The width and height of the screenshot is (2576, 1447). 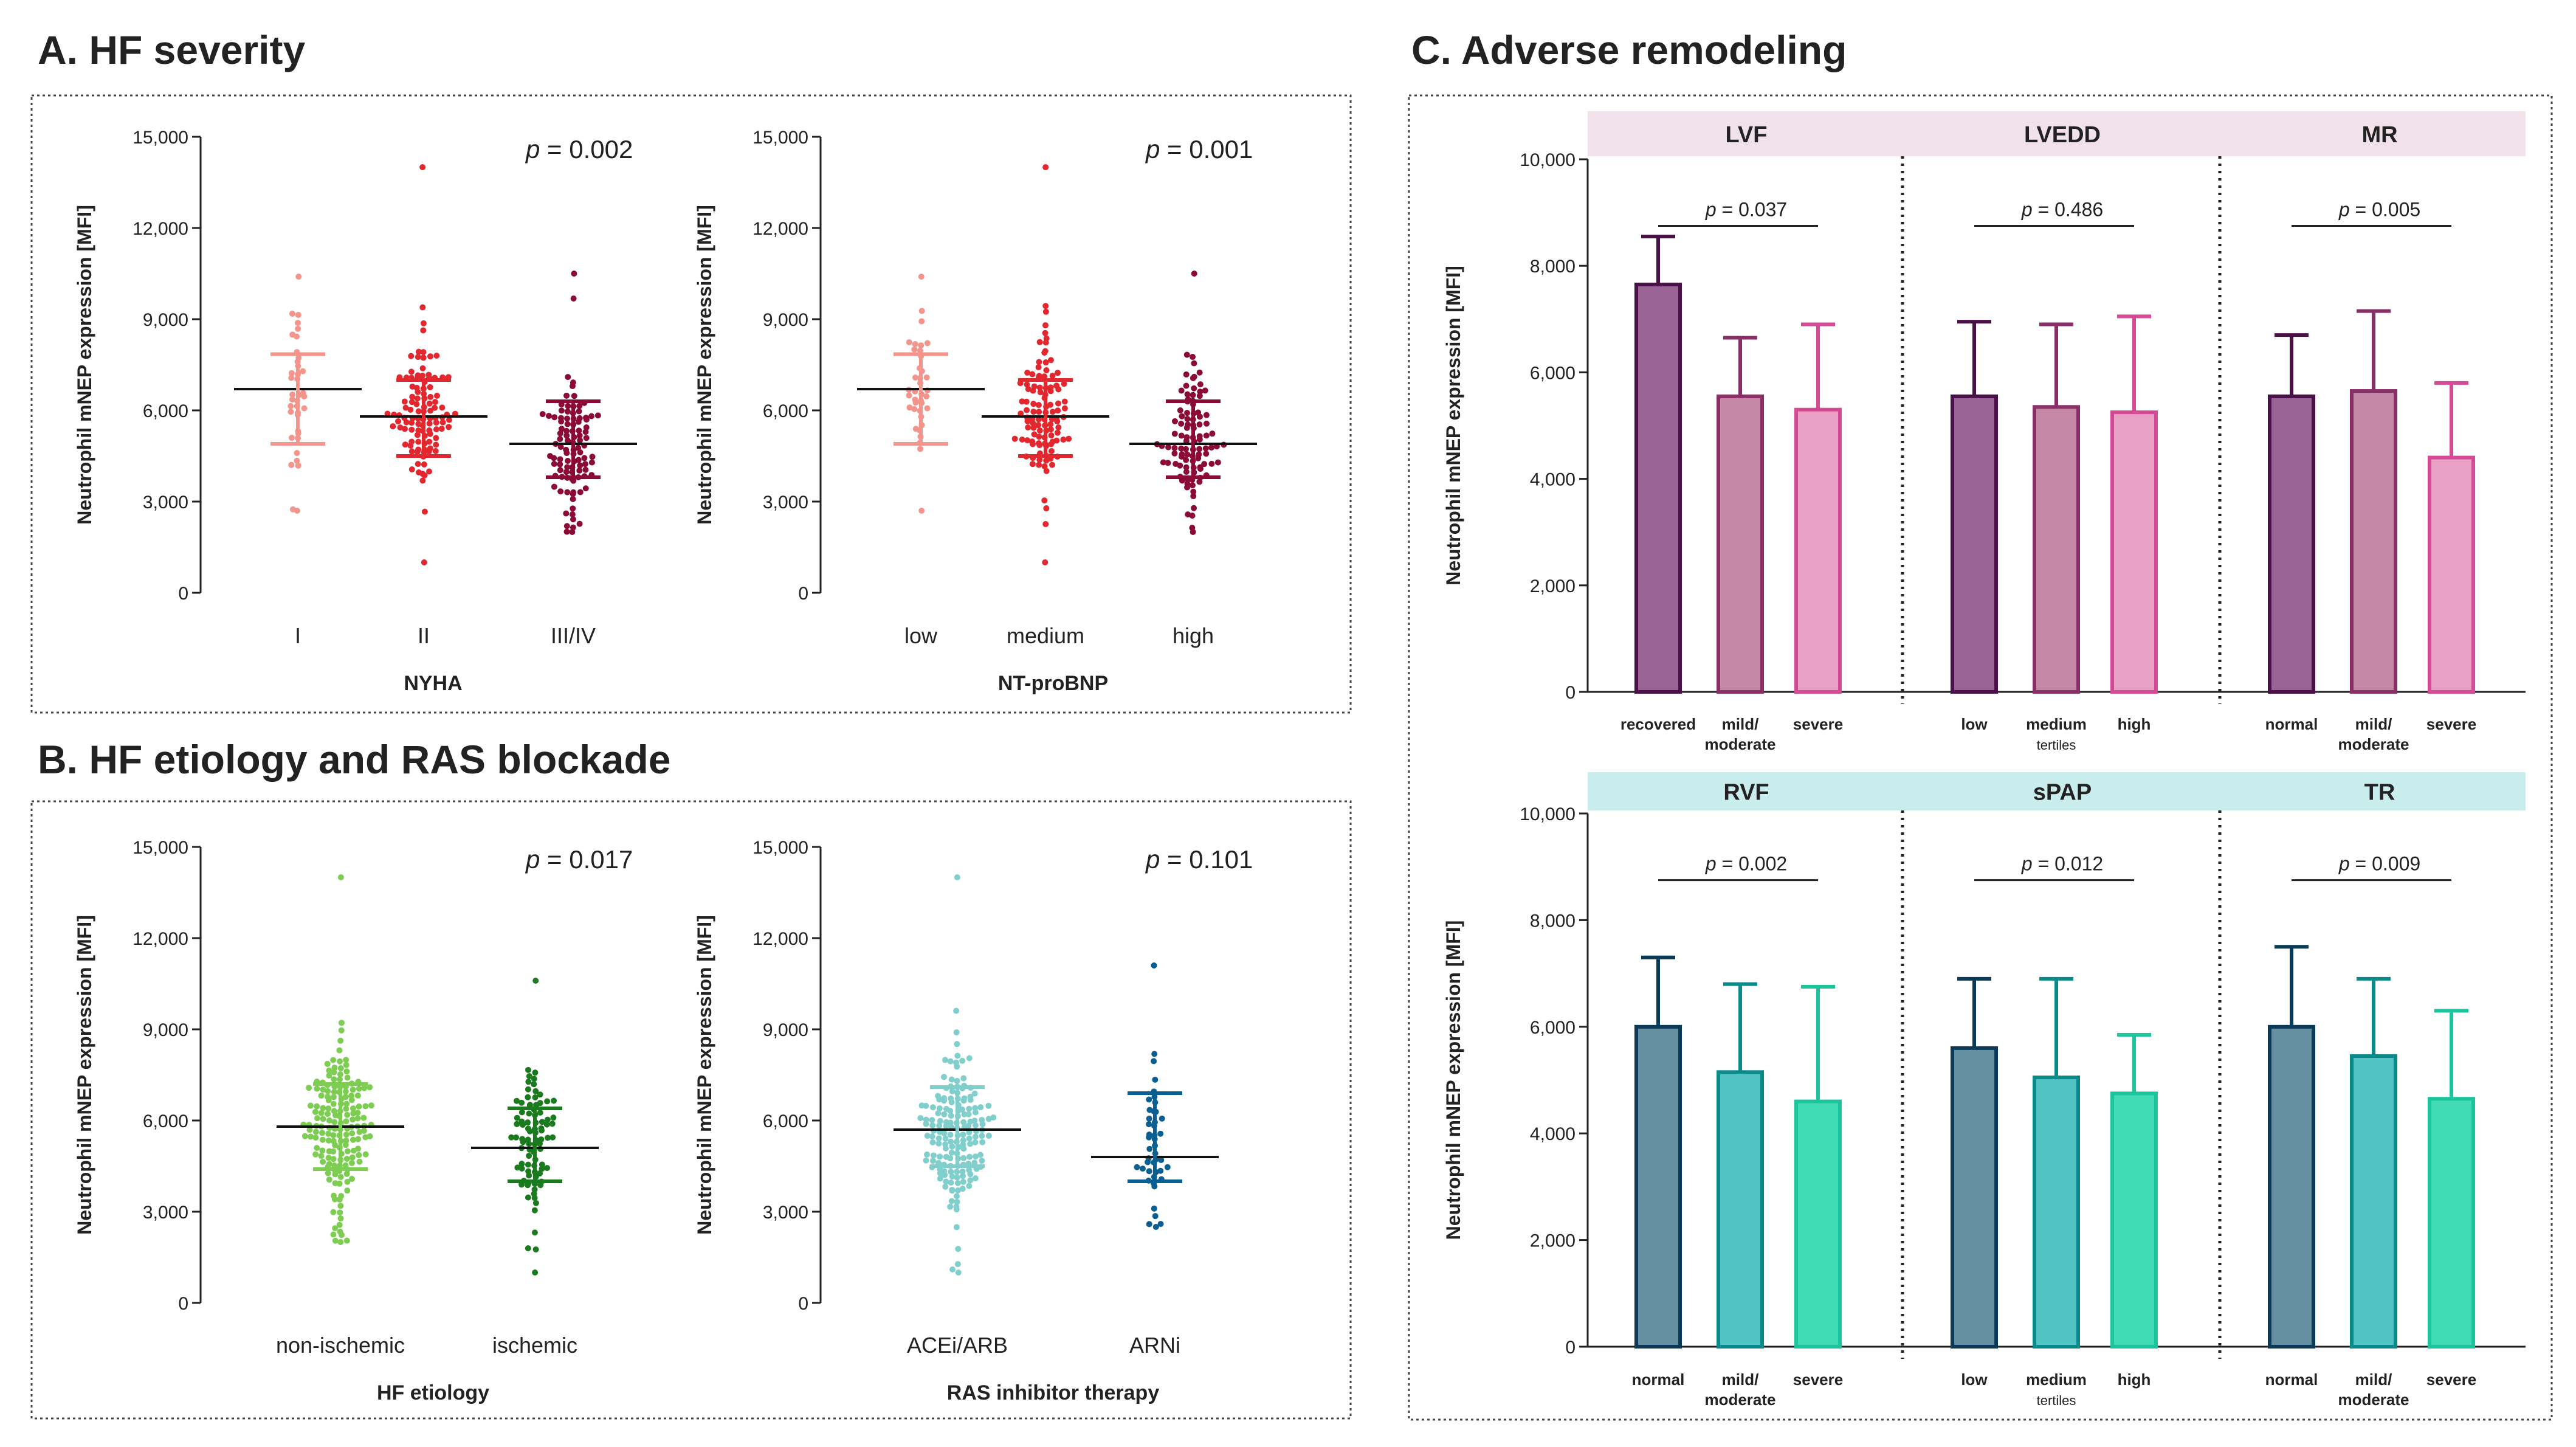 What do you see at coordinates (780, 848) in the screenshot?
I see `y-tick-label: 15,000` at bounding box center [780, 848].